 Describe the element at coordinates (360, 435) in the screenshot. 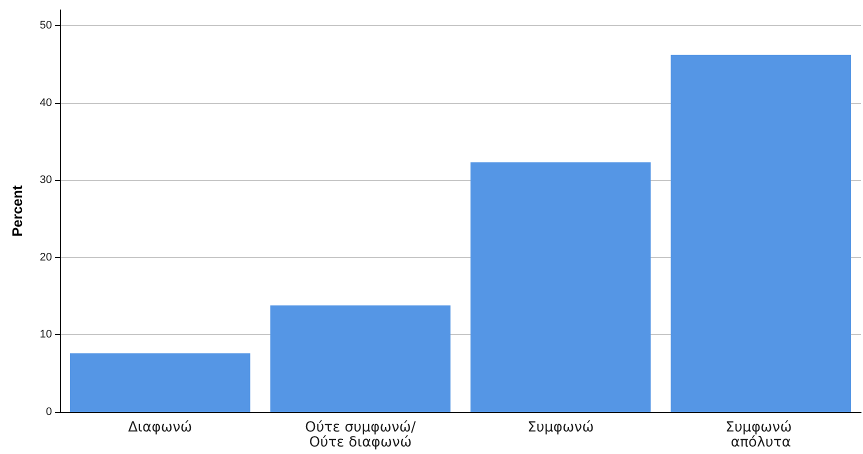

I see `x-tick-label: Ούτε συμφωνώ/Ούτε διαφωνώ` at that location.